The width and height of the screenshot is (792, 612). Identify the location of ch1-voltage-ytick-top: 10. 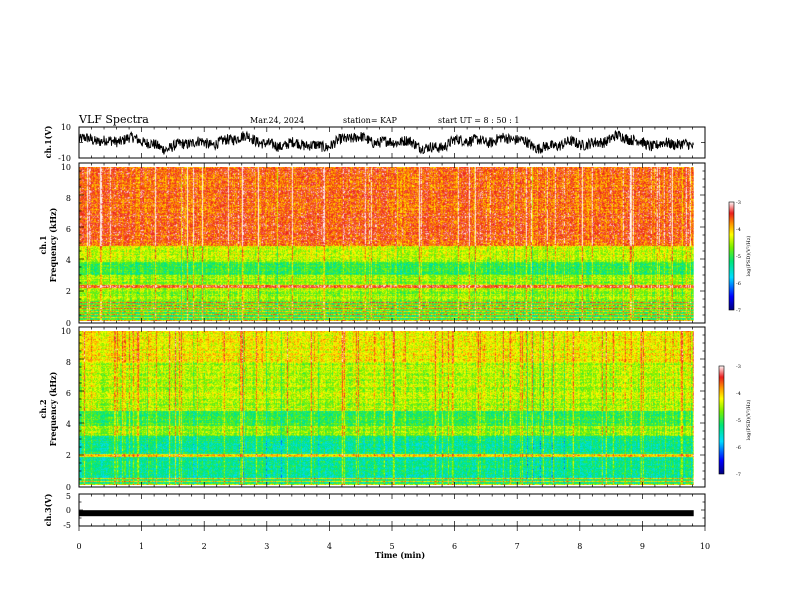
(66, 127).